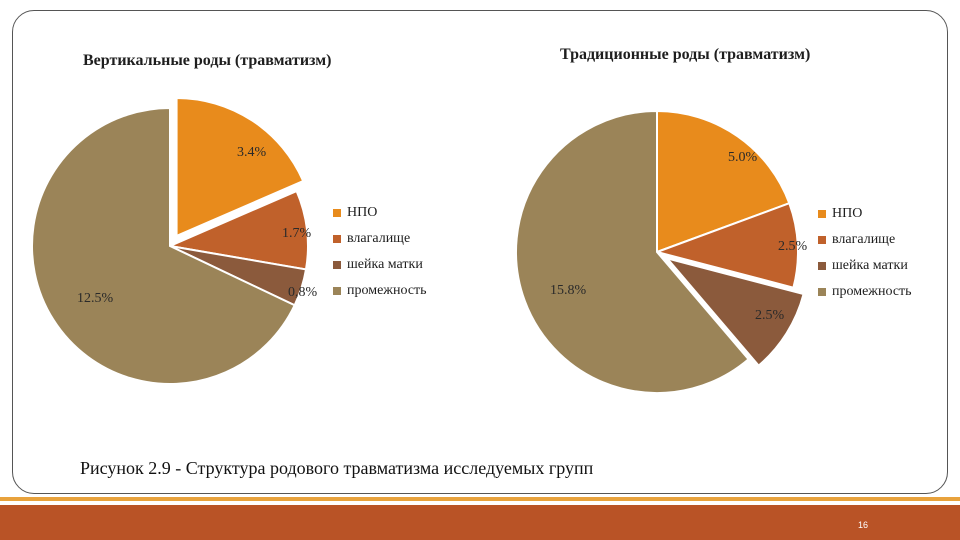 This screenshot has height=540, width=960. What do you see at coordinates (863, 525) in the screenshot?
I see `page-number: 16` at bounding box center [863, 525].